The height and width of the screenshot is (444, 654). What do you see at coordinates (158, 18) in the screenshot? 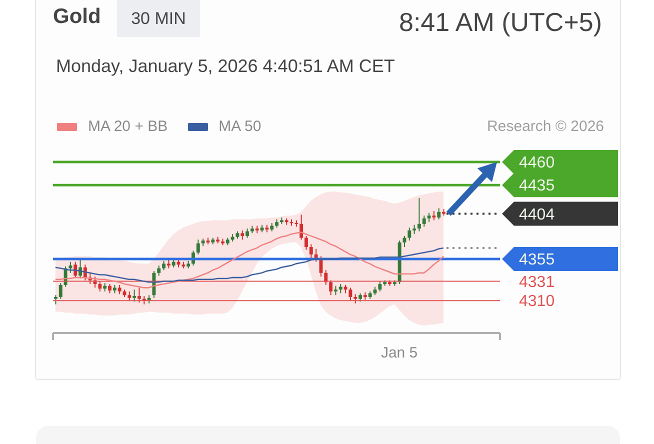
I see `text: 30 MIN` at bounding box center [158, 18].